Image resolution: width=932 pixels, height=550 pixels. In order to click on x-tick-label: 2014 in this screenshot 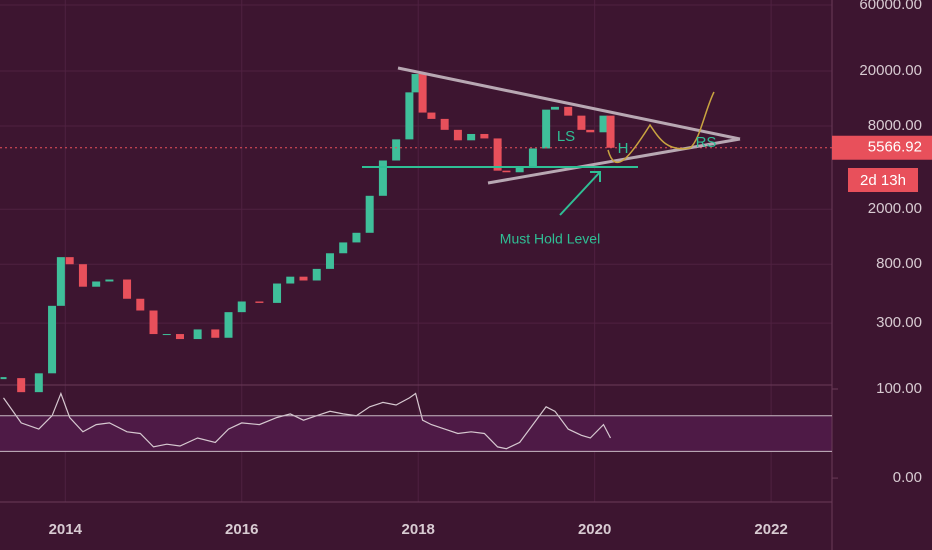, I will do `click(66, 529)`.